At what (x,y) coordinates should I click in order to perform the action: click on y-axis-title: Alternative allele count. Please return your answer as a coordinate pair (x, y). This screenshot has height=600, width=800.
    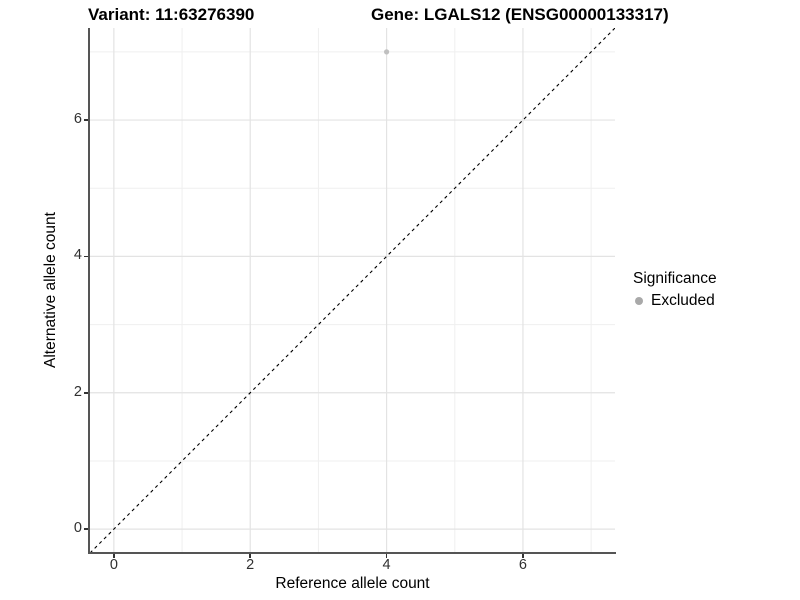
    Looking at the image, I should click on (50, 290).